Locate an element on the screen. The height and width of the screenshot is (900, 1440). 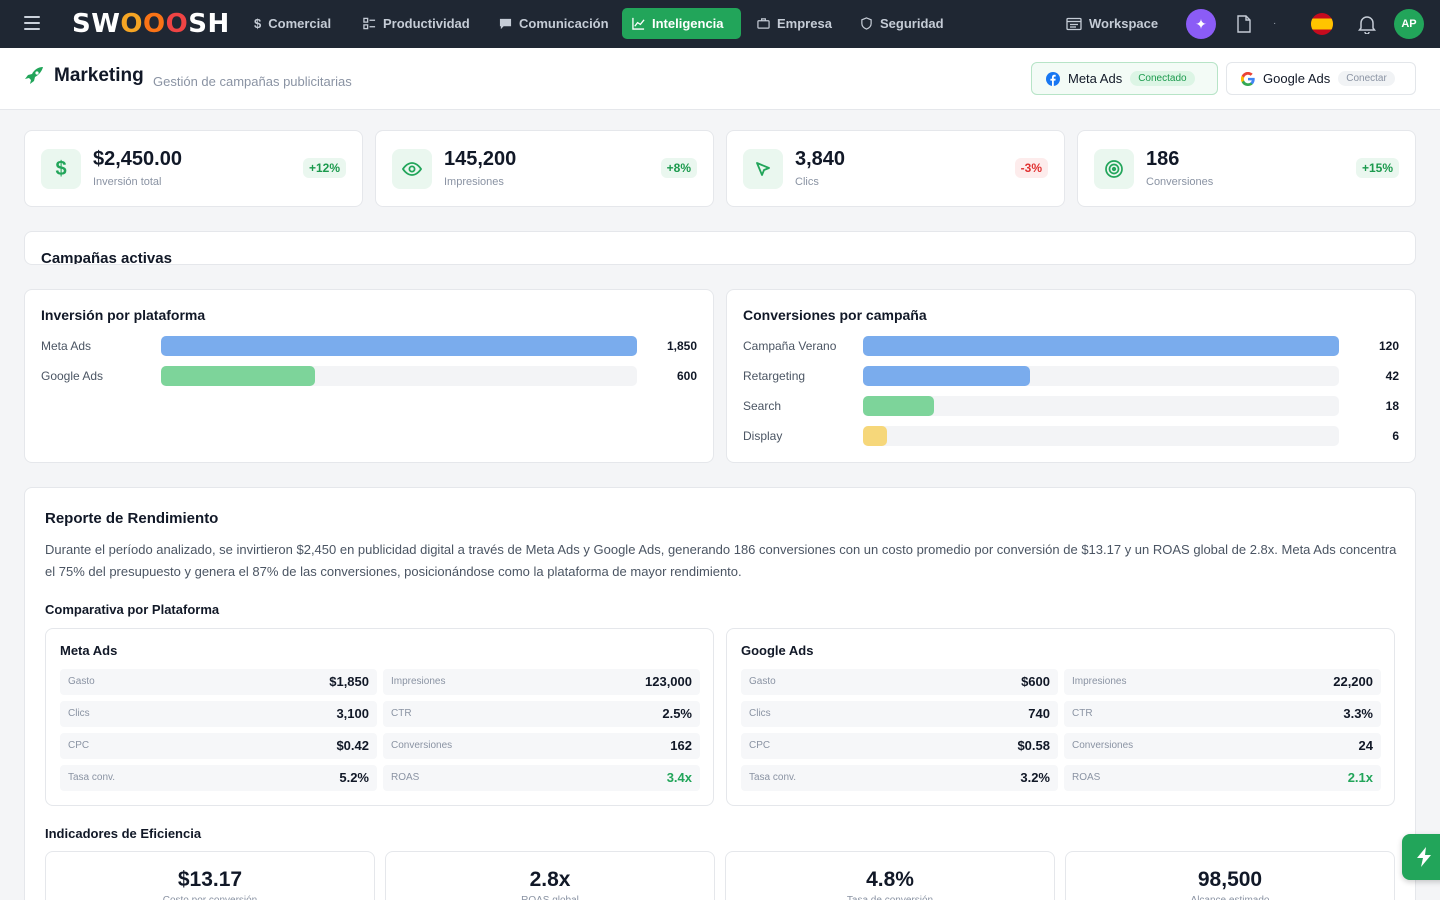
bar-row: Search 18 is located at coordinates (1071, 406).